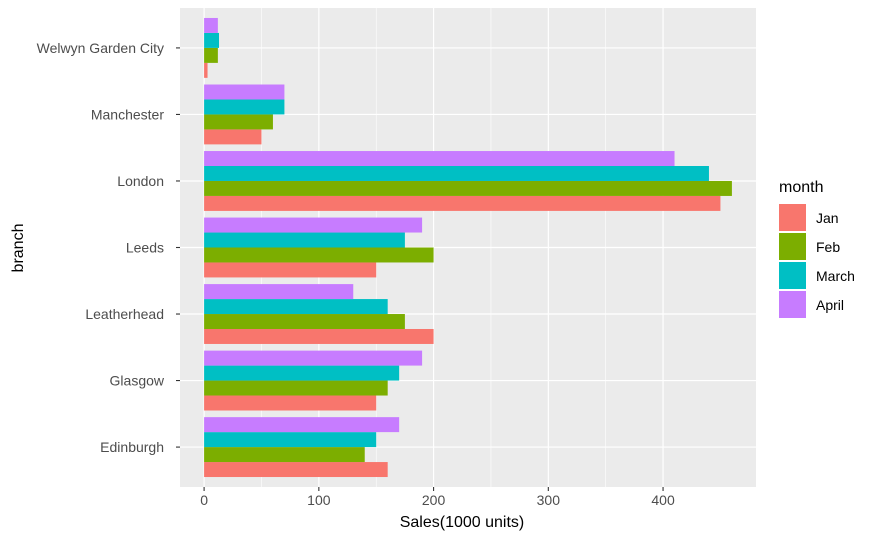  What do you see at coordinates (835, 276) in the screenshot?
I see `legend-label-march: March` at bounding box center [835, 276].